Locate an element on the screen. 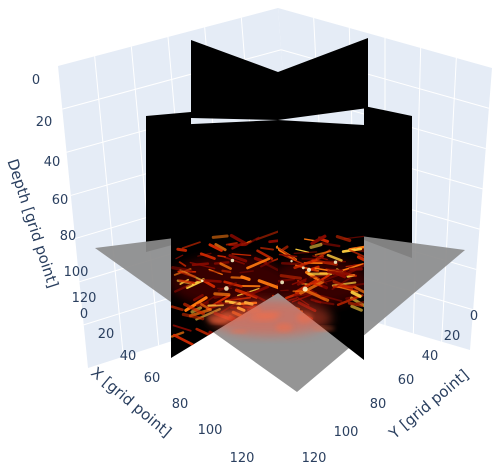  y-axis-tick-label: 0 is located at coordinates (474, 316).